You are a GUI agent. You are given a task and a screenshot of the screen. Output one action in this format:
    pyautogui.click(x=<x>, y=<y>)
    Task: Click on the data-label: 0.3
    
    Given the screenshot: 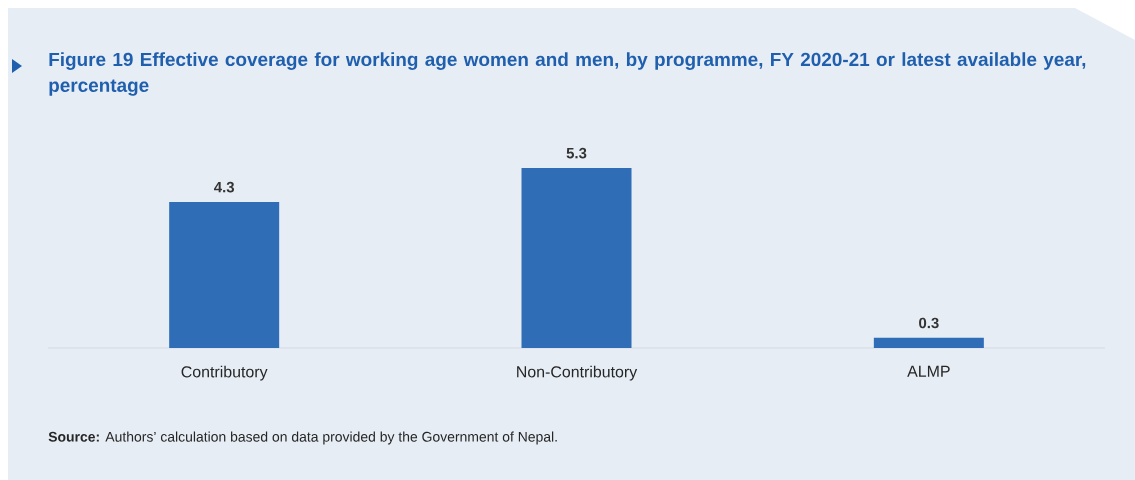 What is the action you would take?
    pyautogui.click(x=929, y=323)
    